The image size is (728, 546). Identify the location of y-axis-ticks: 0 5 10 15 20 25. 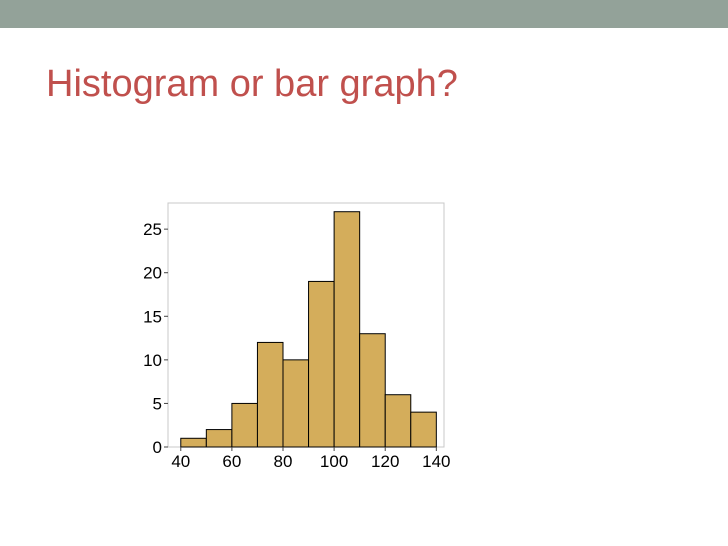
(155, 338).